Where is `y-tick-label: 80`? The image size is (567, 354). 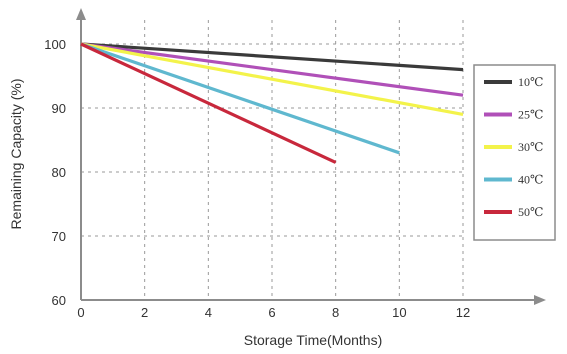 y-tick-label: 80 is located at coordinates (59, 172).